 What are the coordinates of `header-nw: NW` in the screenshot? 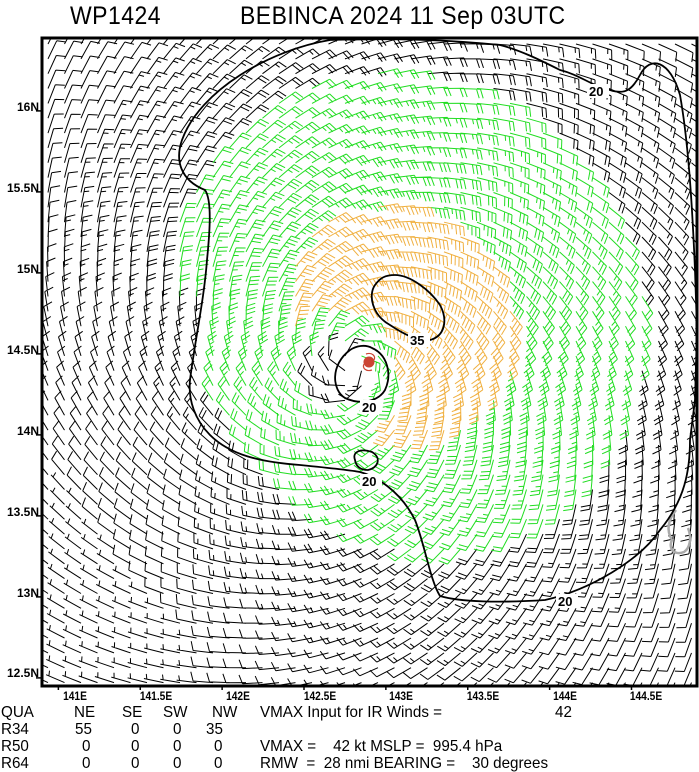 It's located at (225, 712).